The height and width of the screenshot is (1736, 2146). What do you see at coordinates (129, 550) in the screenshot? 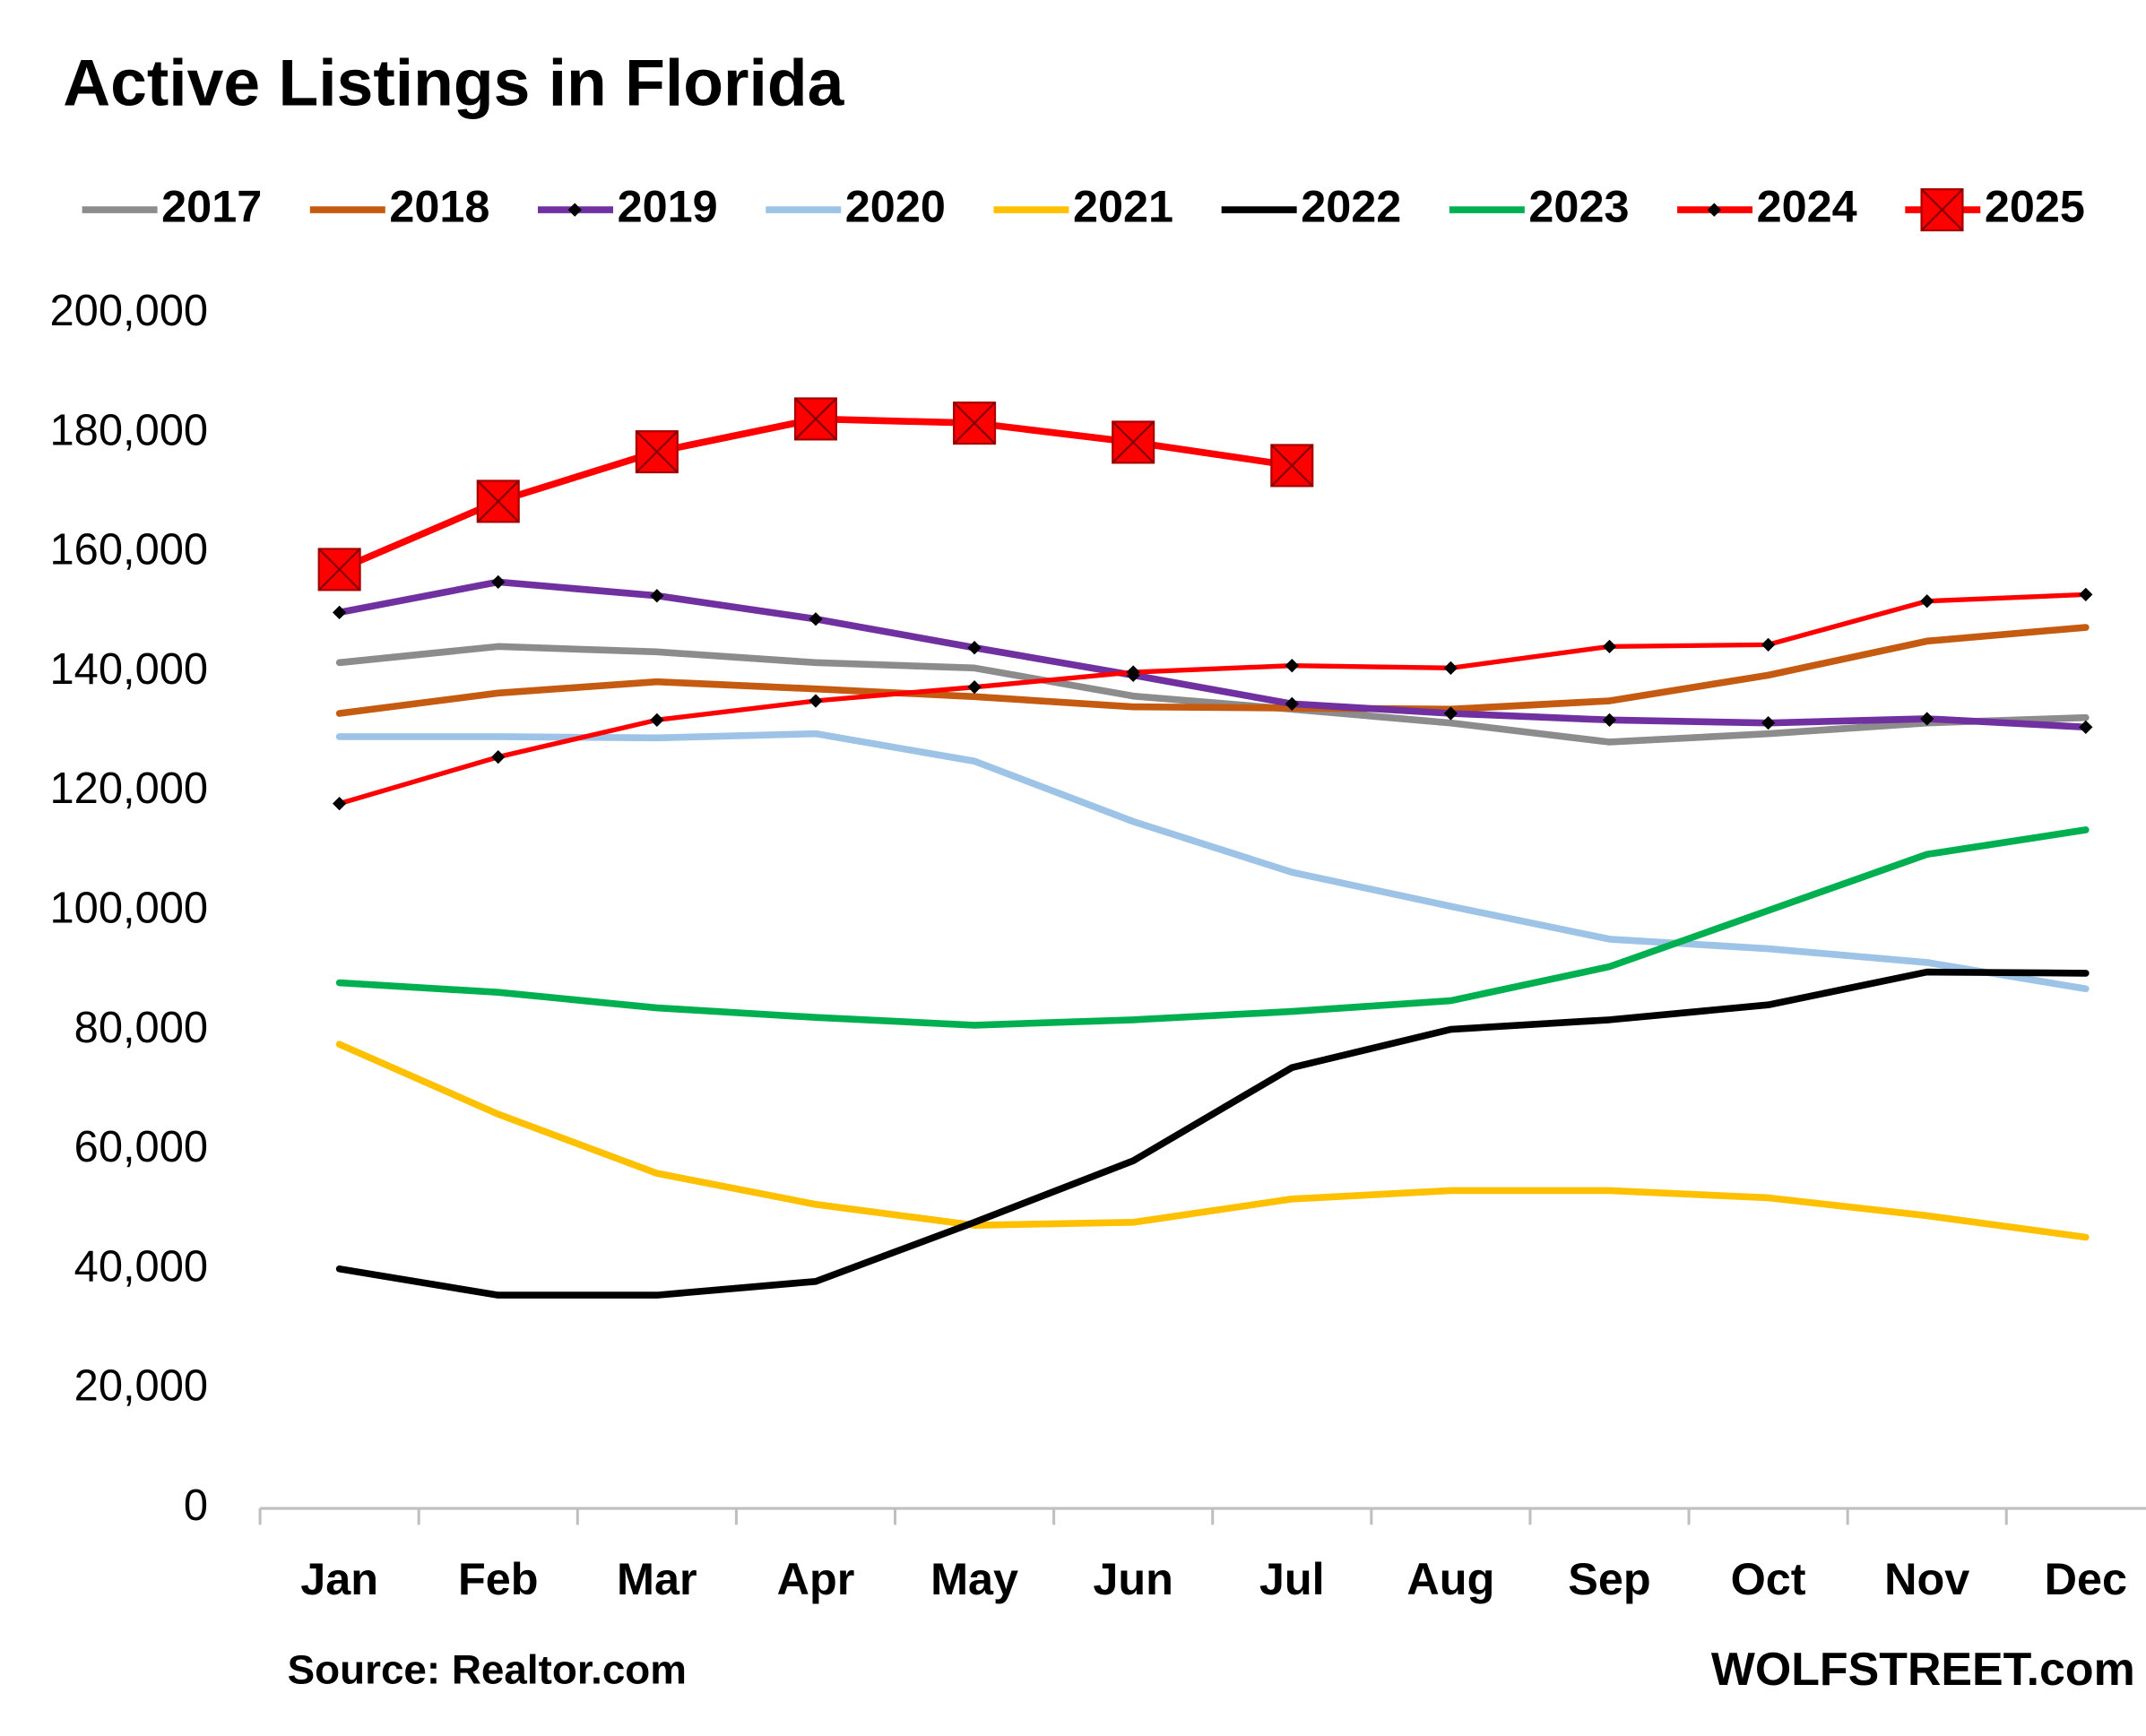
I see `y-tick-label: 160,000` at bounding box center [129, 550].